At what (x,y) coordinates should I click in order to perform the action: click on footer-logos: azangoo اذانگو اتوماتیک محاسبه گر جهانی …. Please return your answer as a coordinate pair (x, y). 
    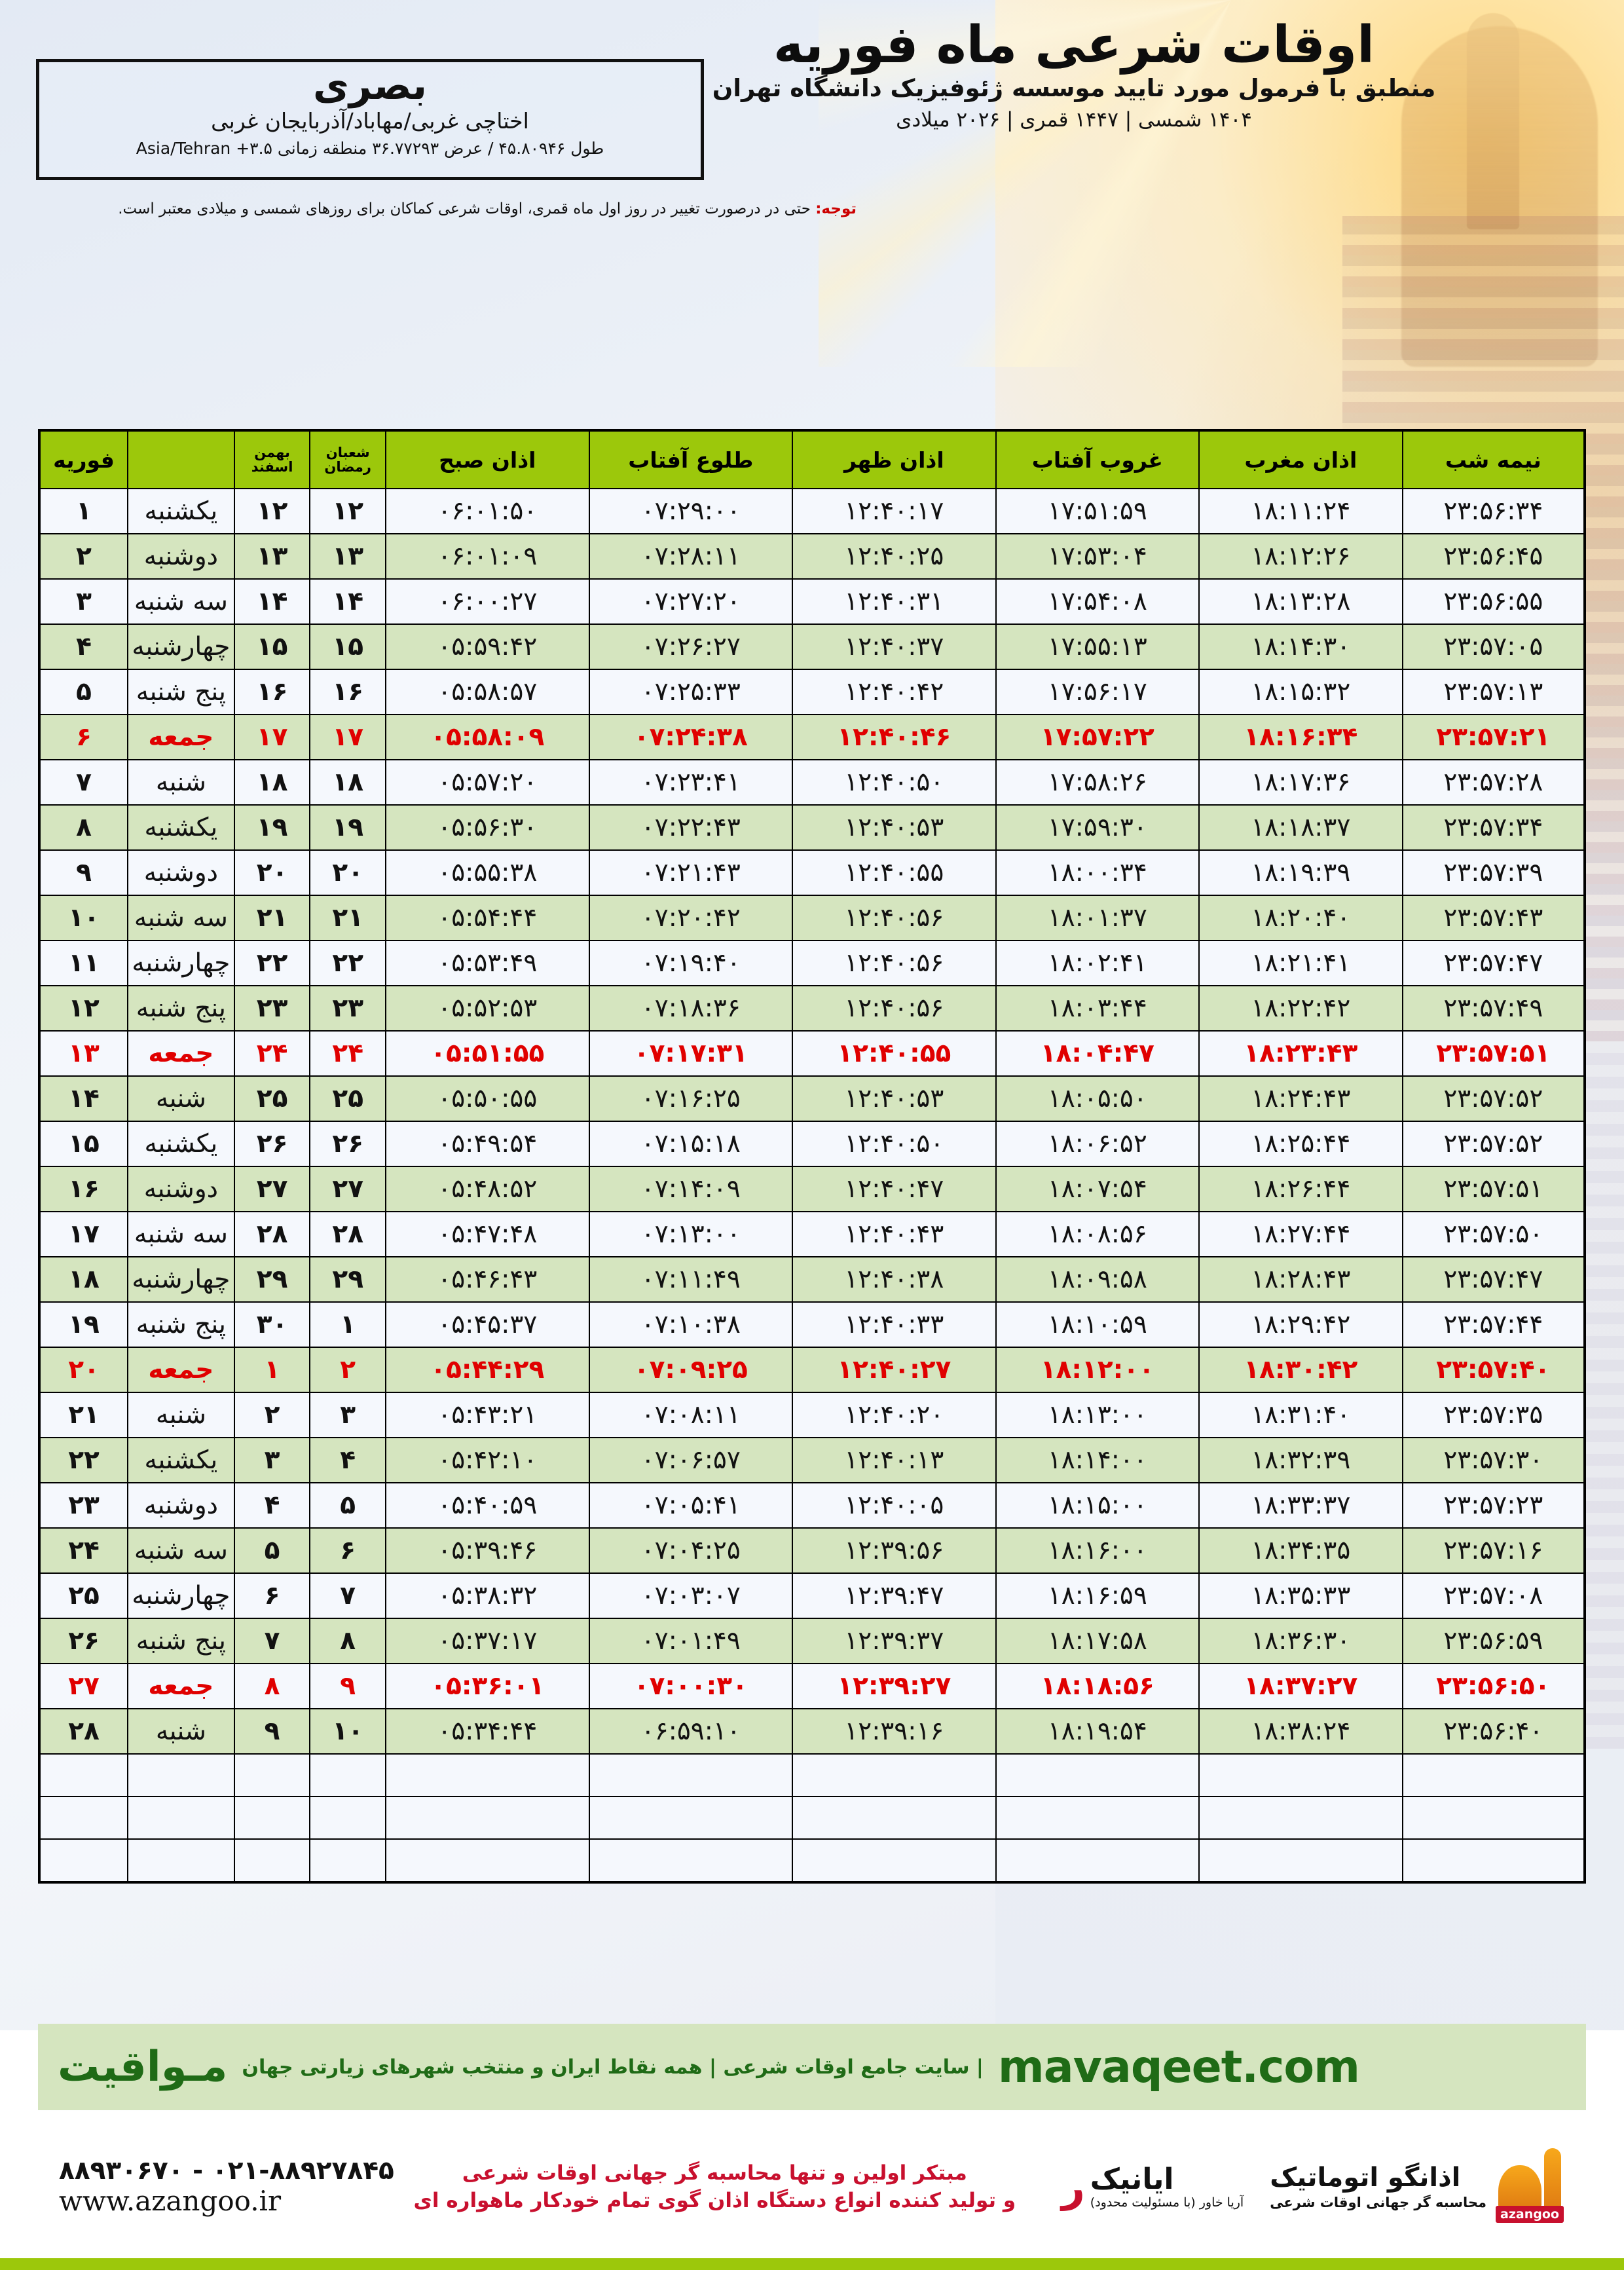
    Looking at the image, I should click on (1313, 2185).